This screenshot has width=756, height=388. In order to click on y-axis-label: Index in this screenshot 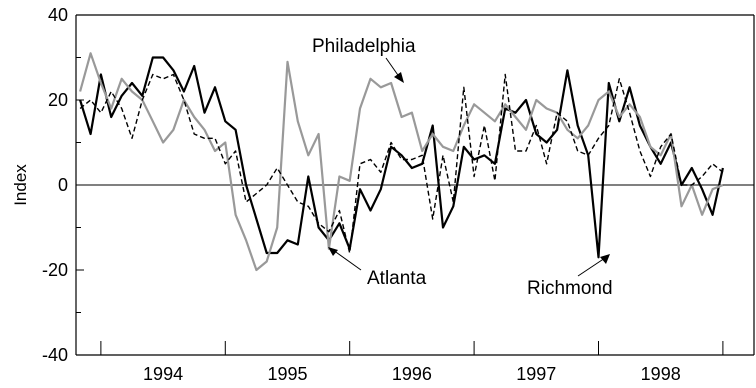, I will do `click(20, 185)`.